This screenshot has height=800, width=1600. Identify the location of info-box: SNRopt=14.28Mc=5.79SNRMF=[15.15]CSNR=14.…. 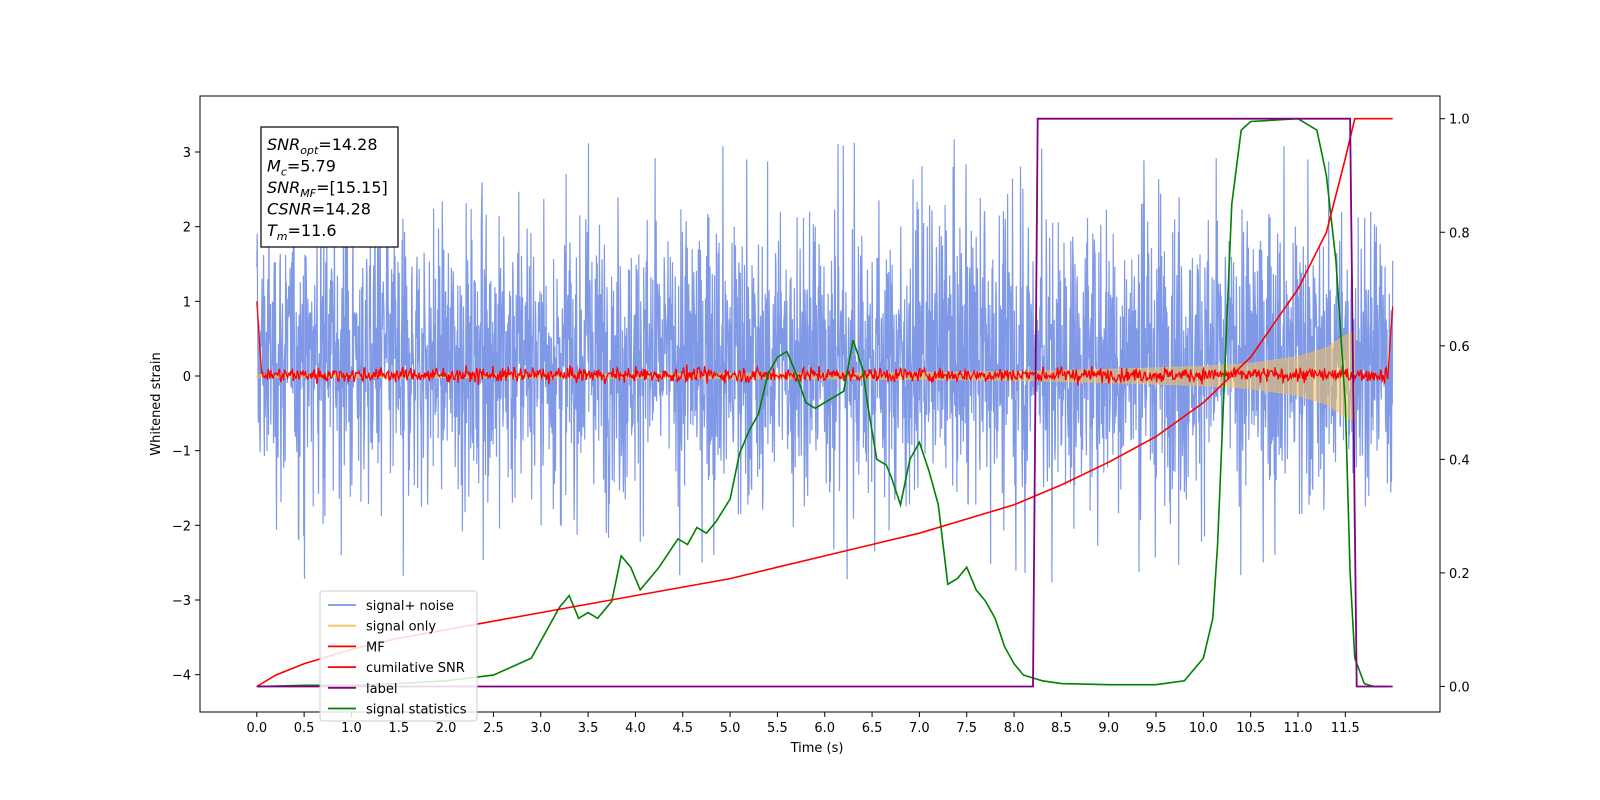
(329, 187).